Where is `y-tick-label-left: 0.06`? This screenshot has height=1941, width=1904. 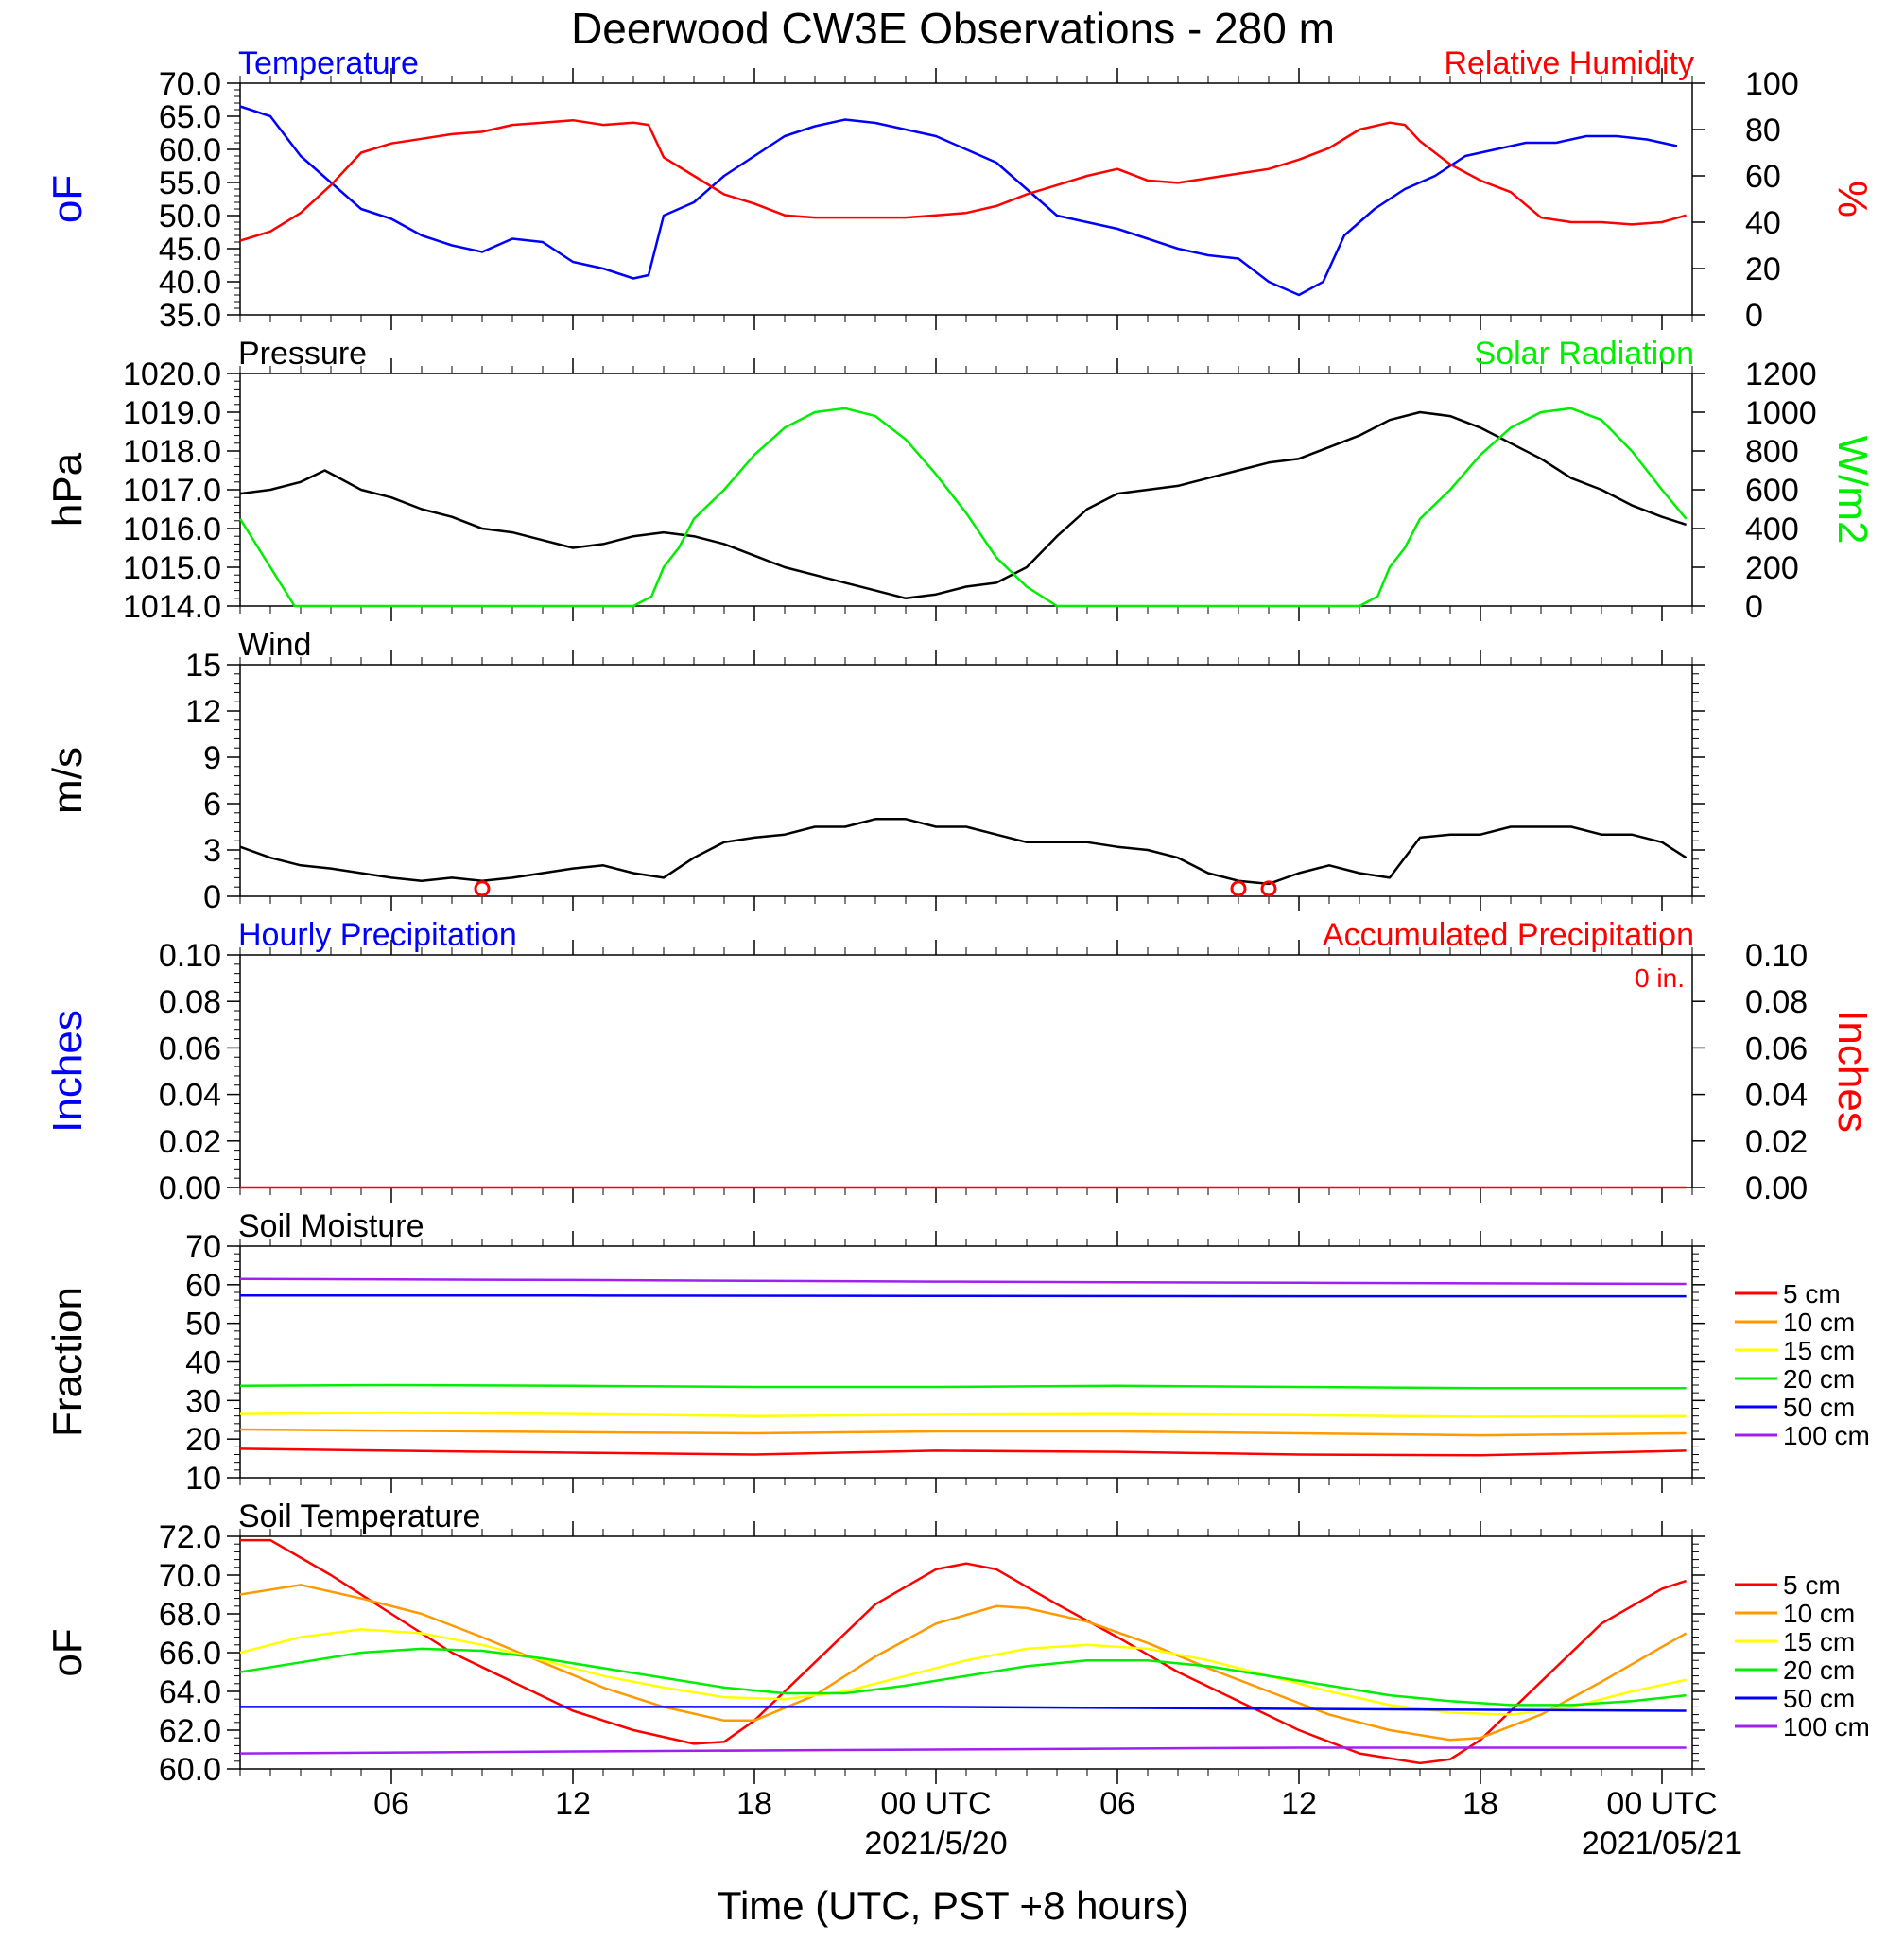 y-tick-label-left: 0.06 is located at coordinates (190, 1049).